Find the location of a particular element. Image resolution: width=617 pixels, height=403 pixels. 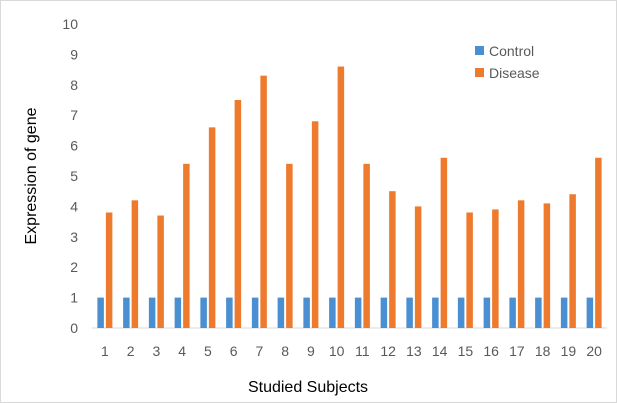

y-tick-label: 1 is located at coordinates (74, 298).